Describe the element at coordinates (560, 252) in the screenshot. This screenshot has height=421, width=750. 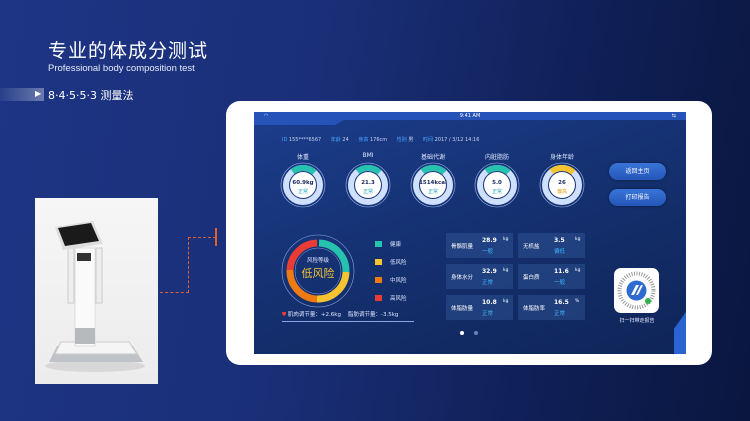
I see `metric-status: 偏低` at that location.